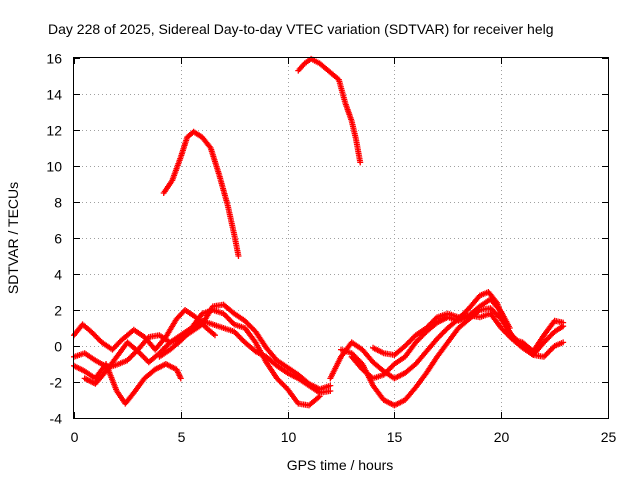 The image size is (640, 480). What do you see at coordinates (54, 59) in the screenshot?
I see `y-tick-label: 16` at bounding box center [54, 59].